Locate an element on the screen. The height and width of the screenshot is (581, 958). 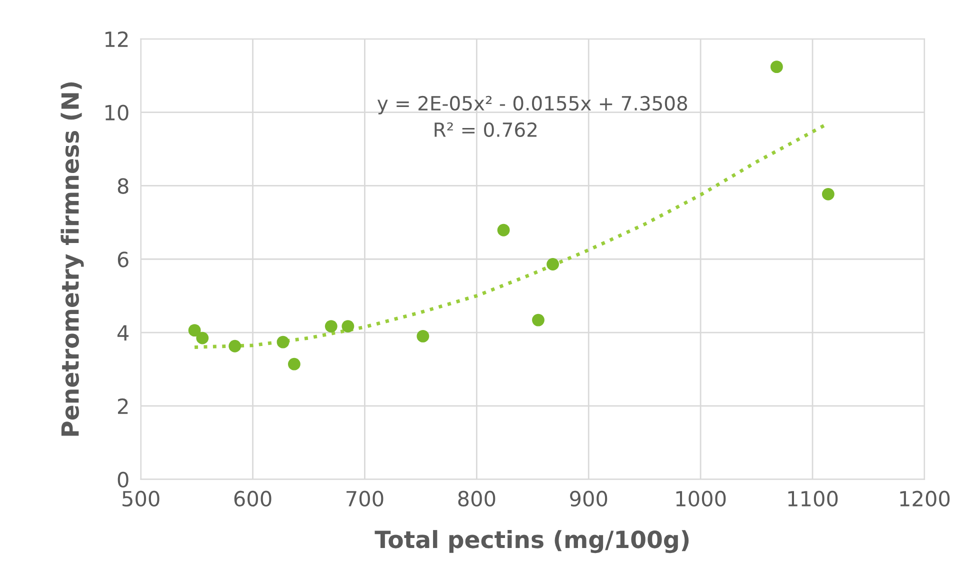
x-tick-label: 600 is located at coordinates (253, 498).